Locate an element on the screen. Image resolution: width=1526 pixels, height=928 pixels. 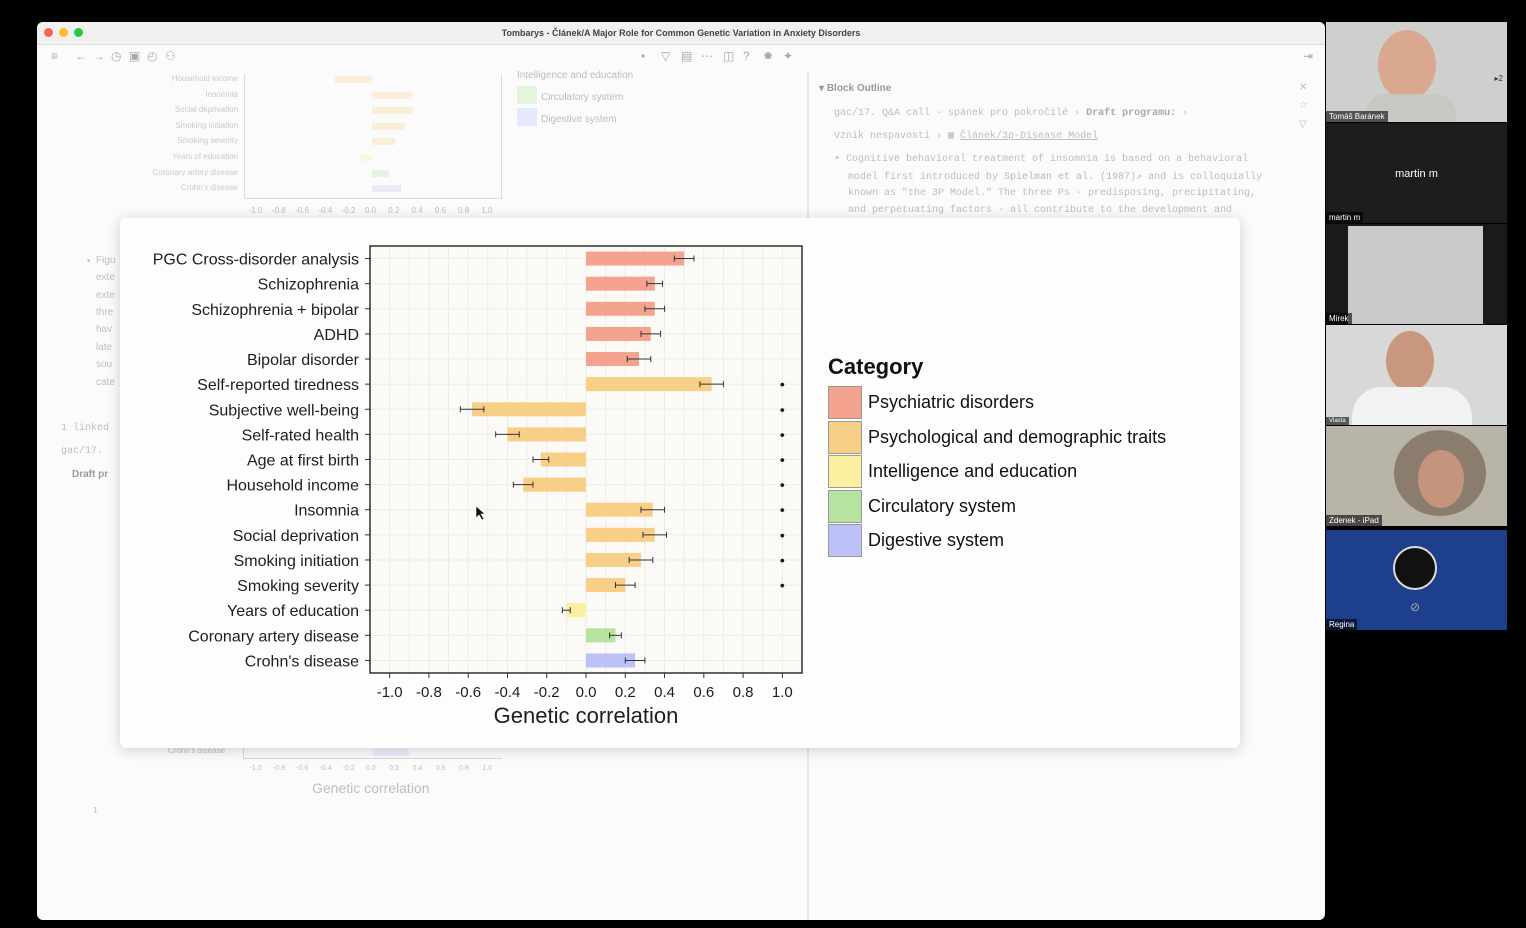
collapse-icon: ▾ is located at coordinates (823, 88).